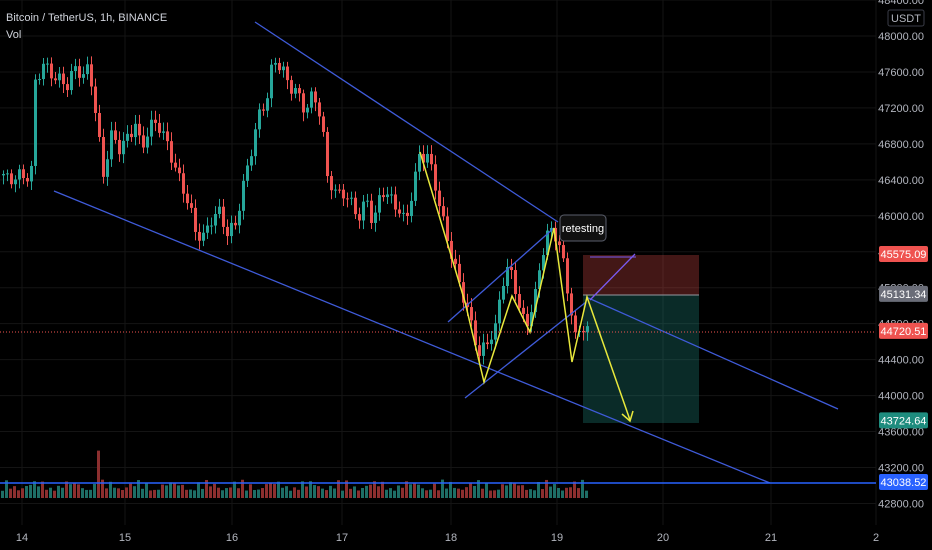 The image size is (932, 550). I want to click on y-tick-label: 48000.00, so click(901, 37).